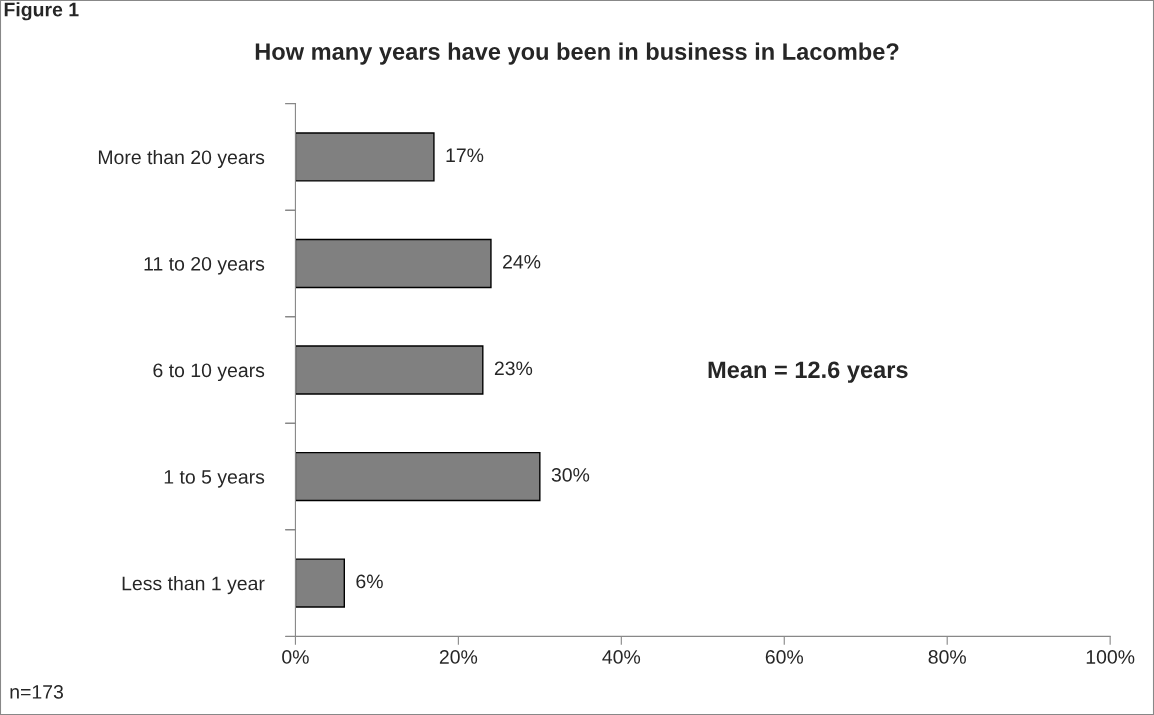 This screenshot has width=1154, height=715. Describe the element at coordinates (458, 657) in the screenshot. I see `x-tick-label: 20%` at that location.